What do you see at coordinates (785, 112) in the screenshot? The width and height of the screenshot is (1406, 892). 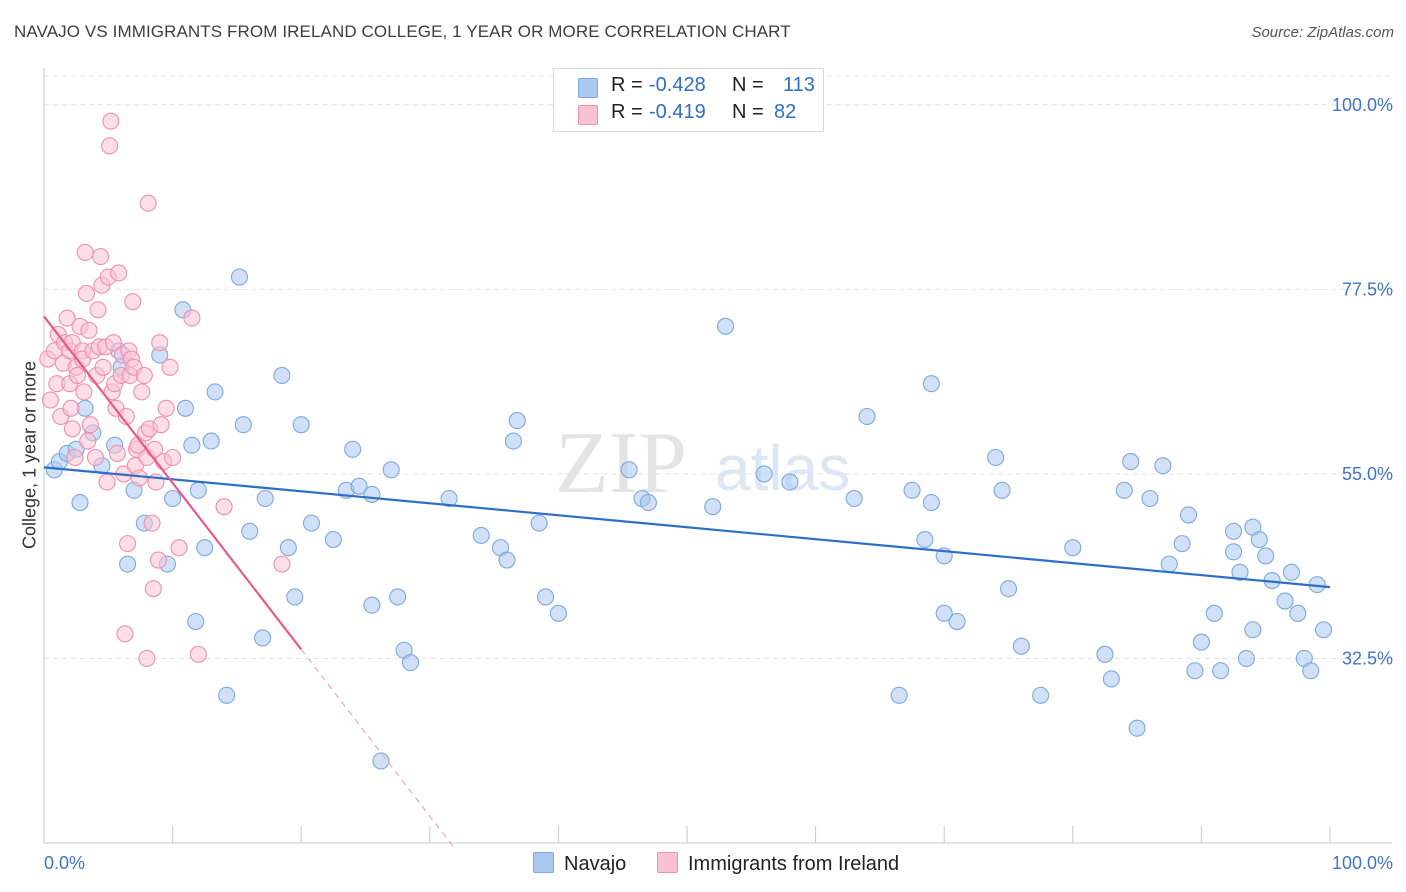 I see `legend-n-value: 82` at bounding box center [785, 112].